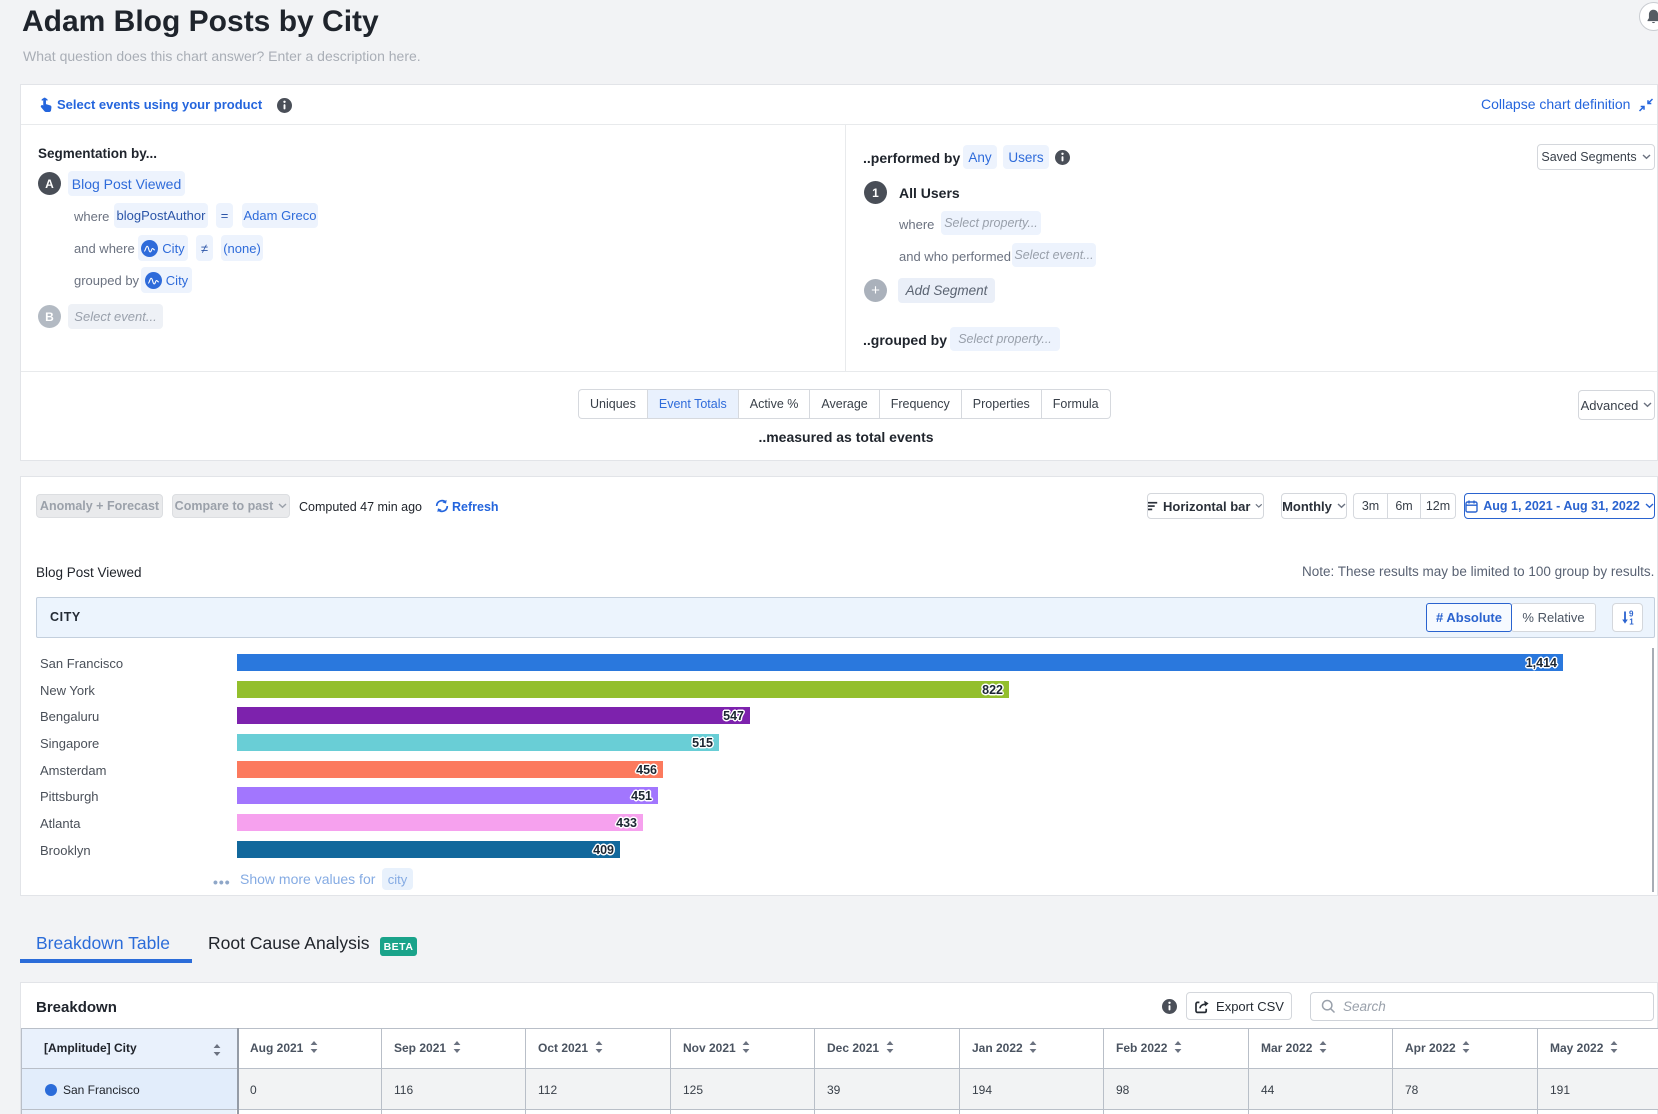 The height and width of the screenshot is (1114, 1658). Describe the element at coordinates (1631, 614) in the screenshot. I see `svg-text: 9` at that location.